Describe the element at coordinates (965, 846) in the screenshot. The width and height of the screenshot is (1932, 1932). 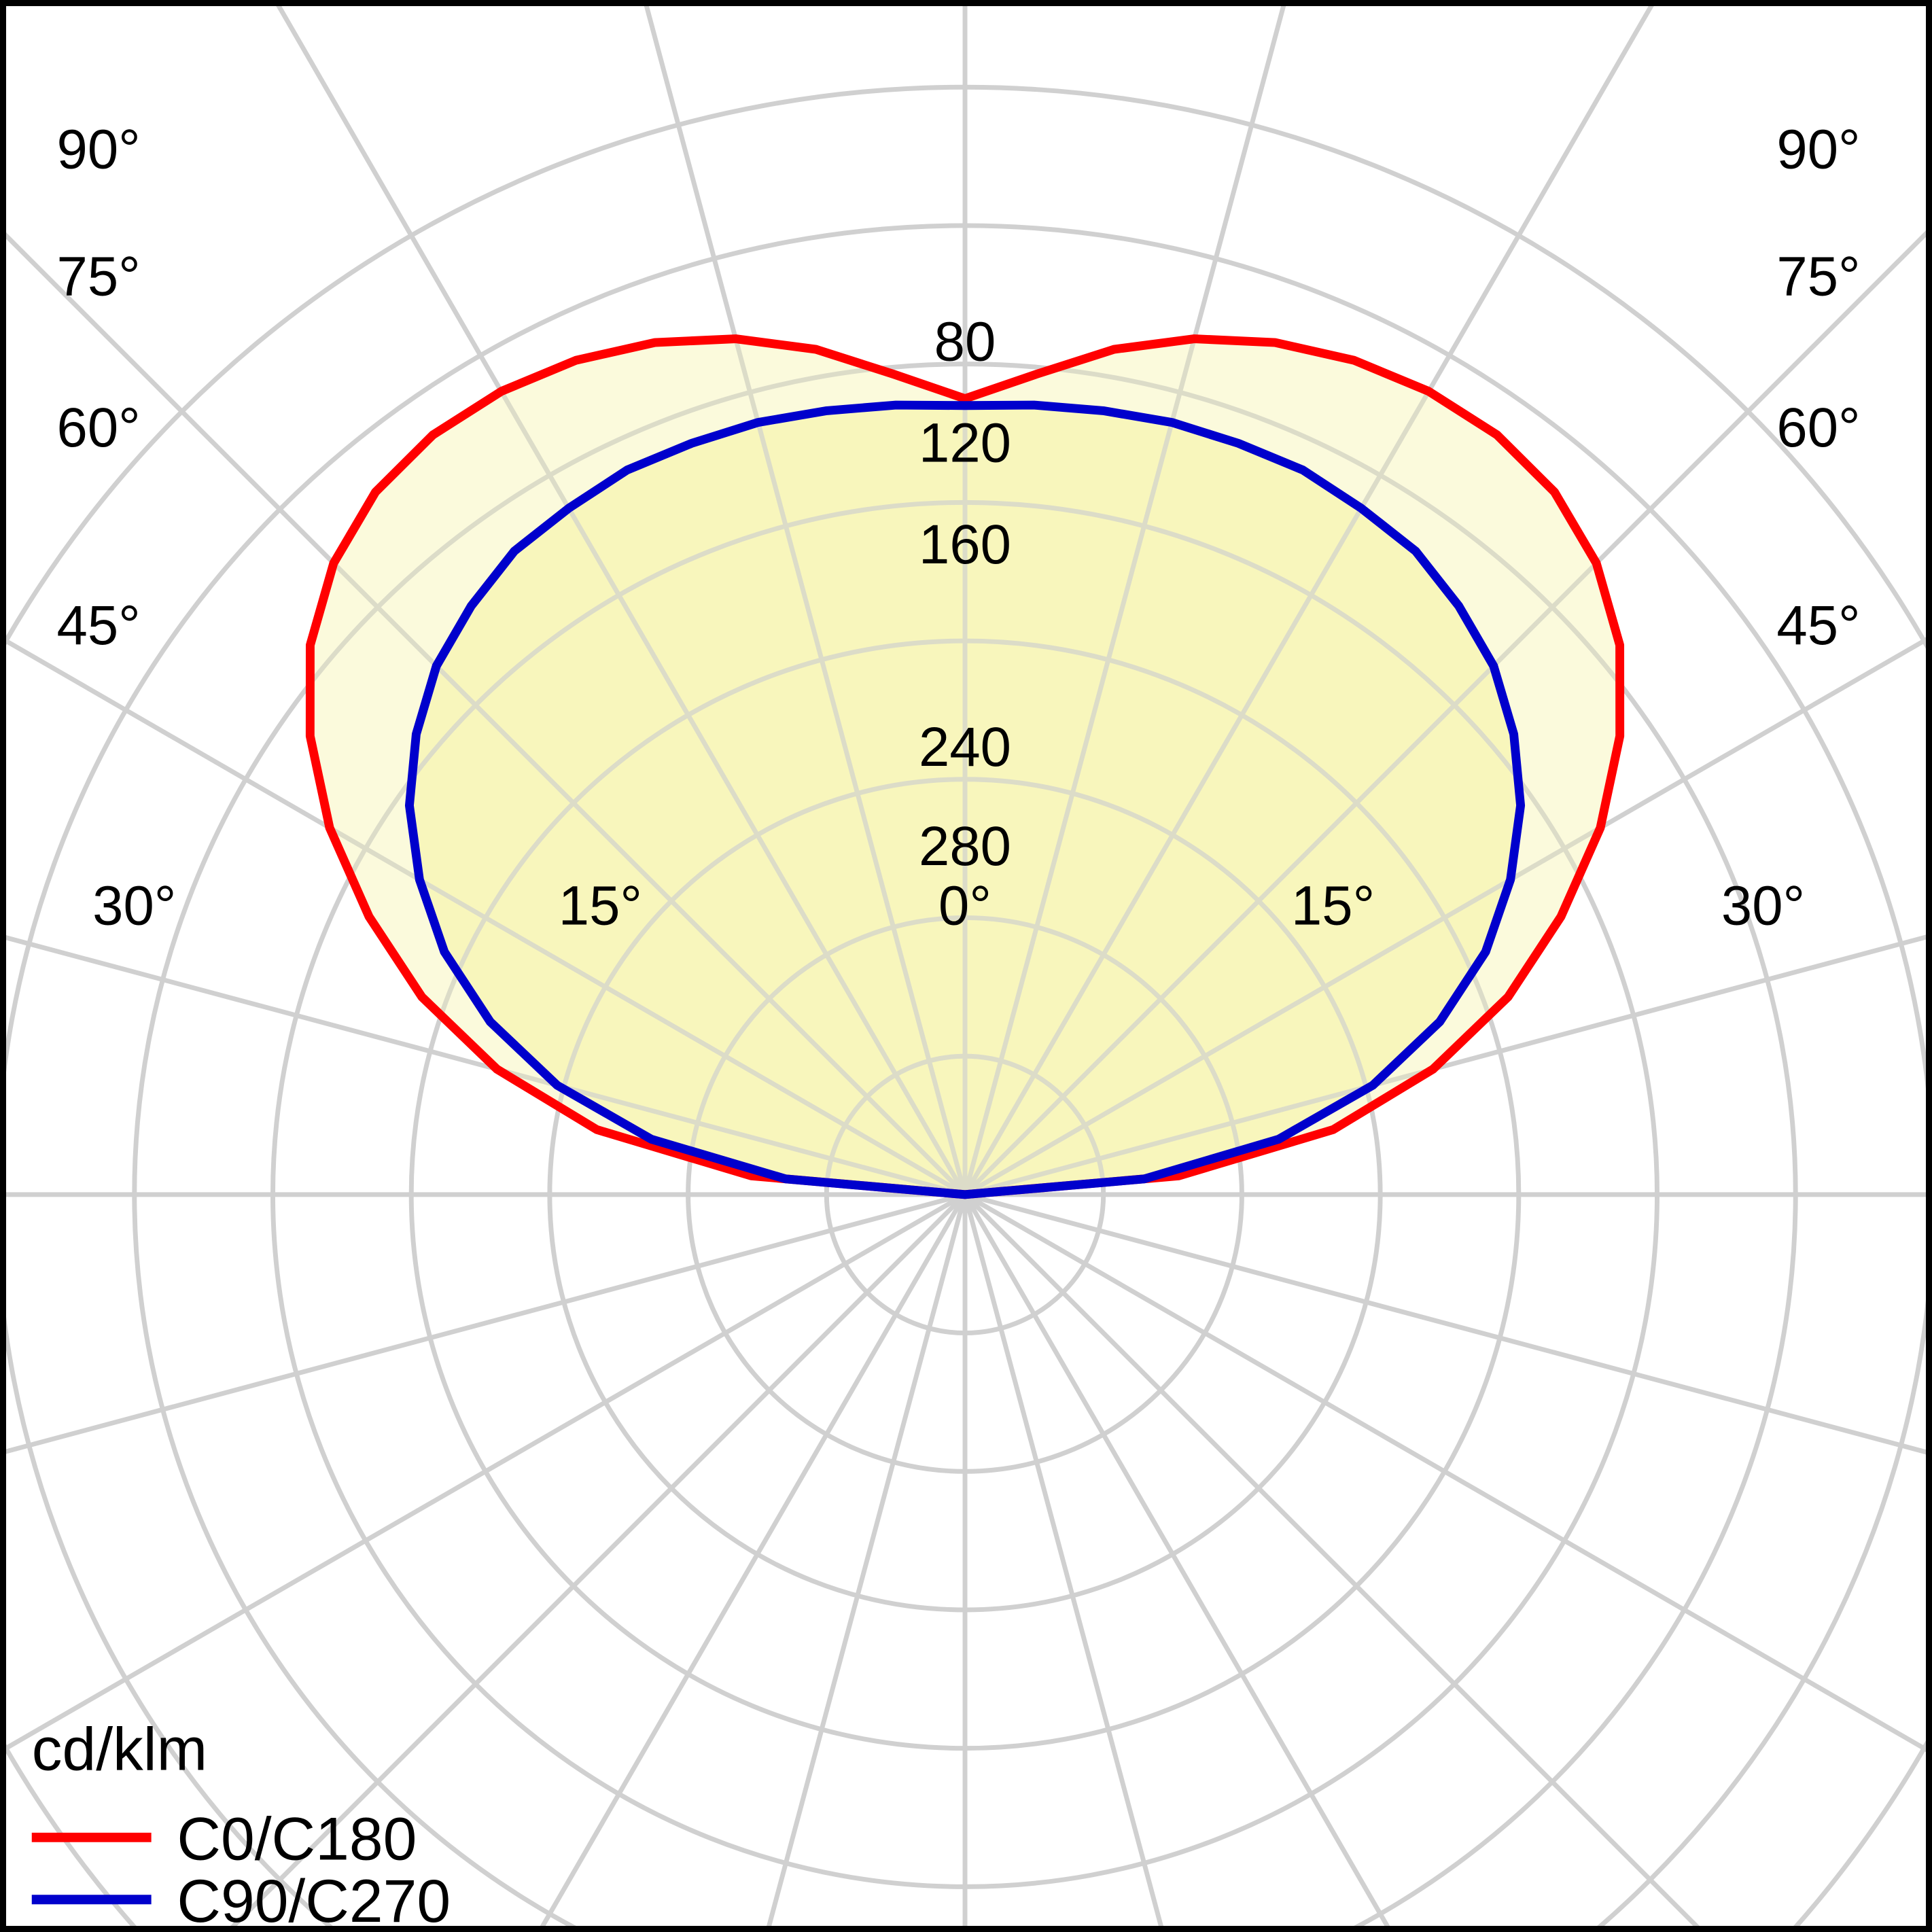
I see `radial-label-280: 280` at that location.